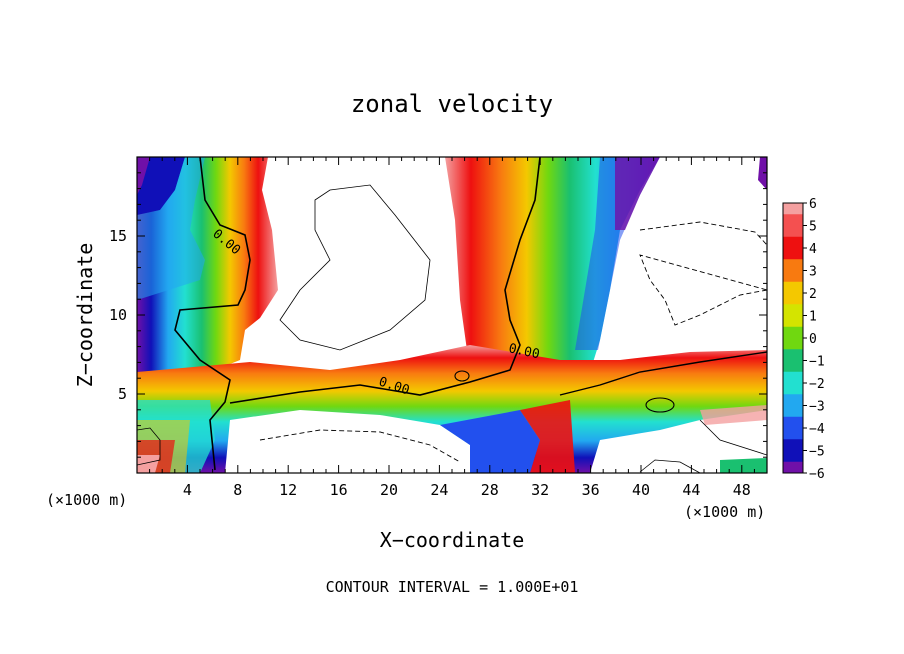  Describe the element at coordinates (122, 394) in the screenshot. I see `y-tick-label: 5` at that location.